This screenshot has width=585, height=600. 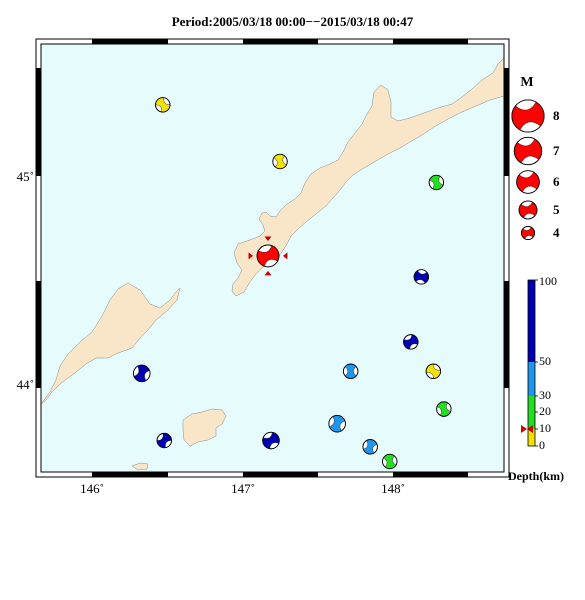 I want to click on x-tick-148: 148˚, so click(x=393, y=488).